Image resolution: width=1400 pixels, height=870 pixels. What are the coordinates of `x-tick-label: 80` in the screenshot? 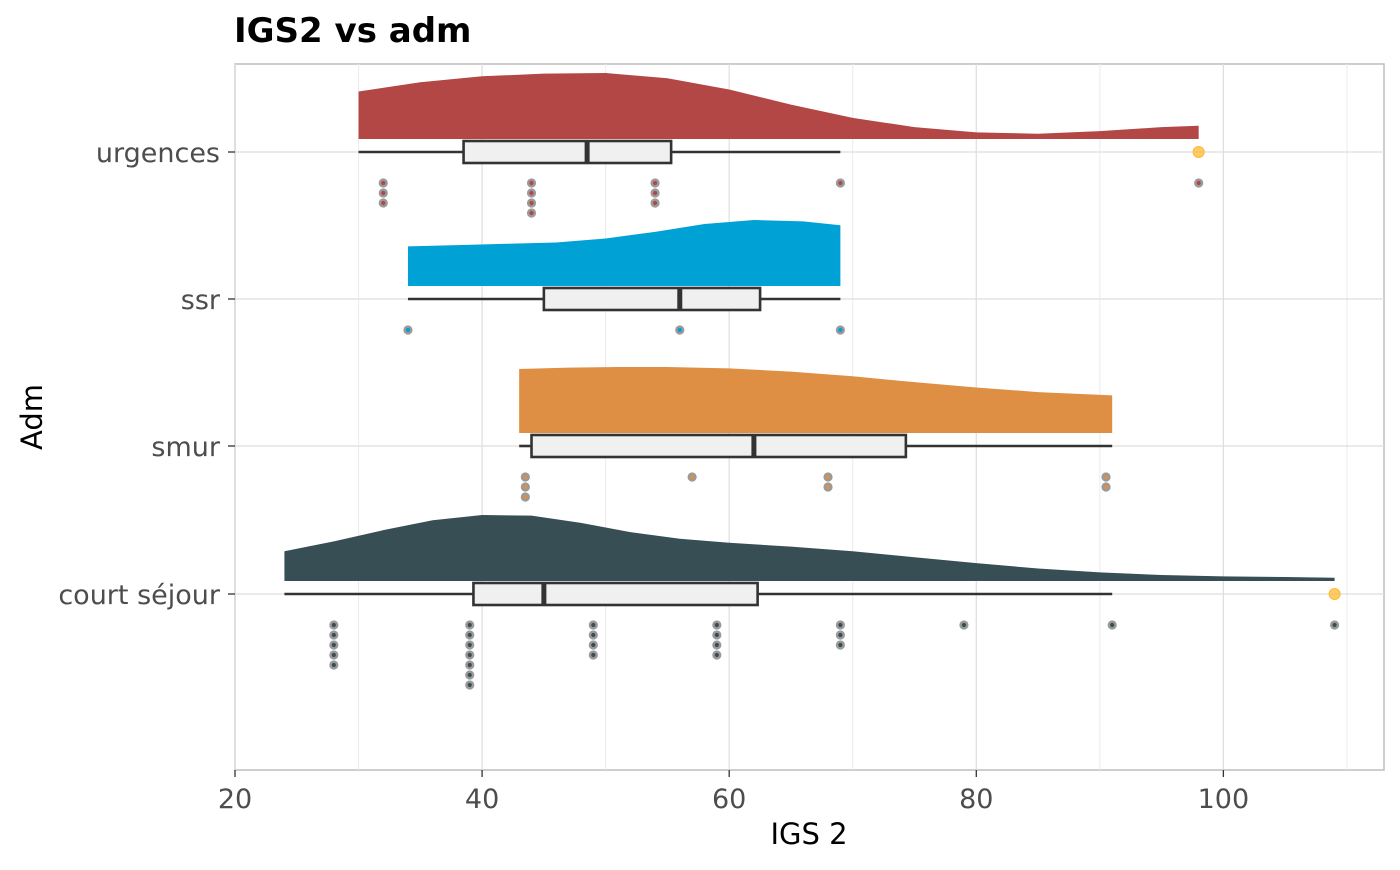 It's located at (976, 799).